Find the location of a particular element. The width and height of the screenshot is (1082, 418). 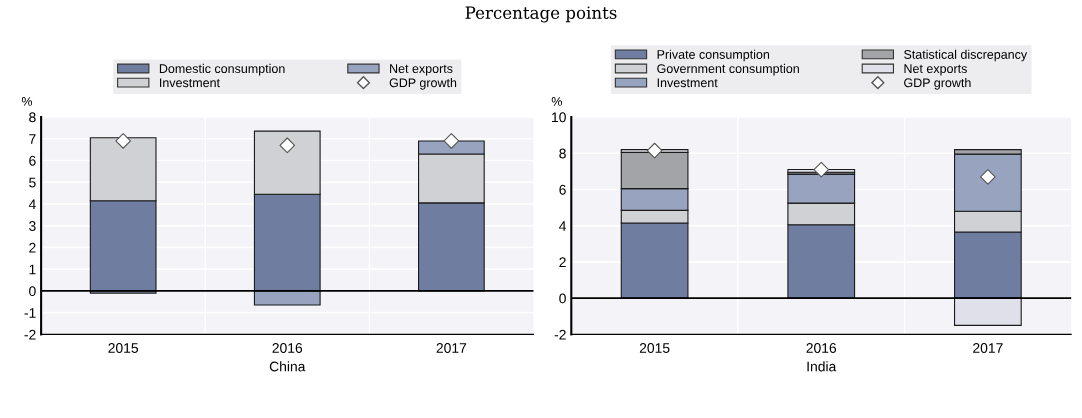

legend-label: Private consumption is located at coordinates (713, 55).